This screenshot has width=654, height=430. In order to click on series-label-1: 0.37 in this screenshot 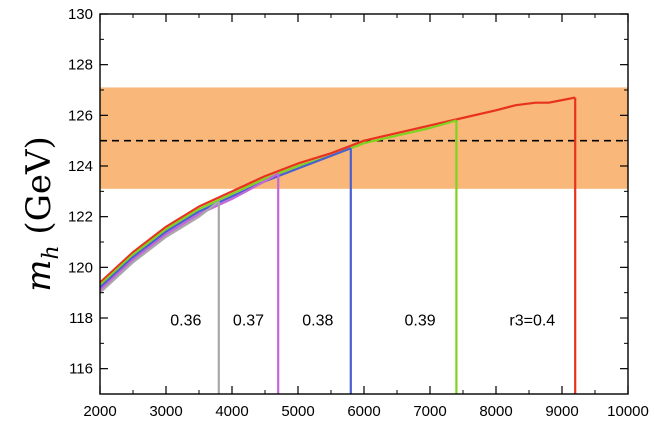, I will do `click(248, 321)`.